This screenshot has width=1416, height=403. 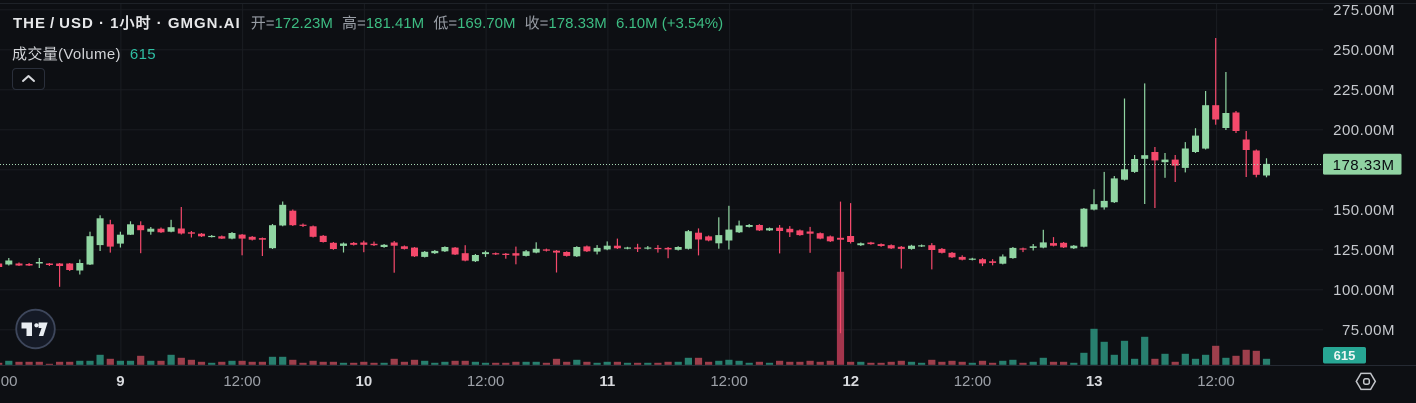 I want to click on svg-text: 12, so click(x=850, y=381).